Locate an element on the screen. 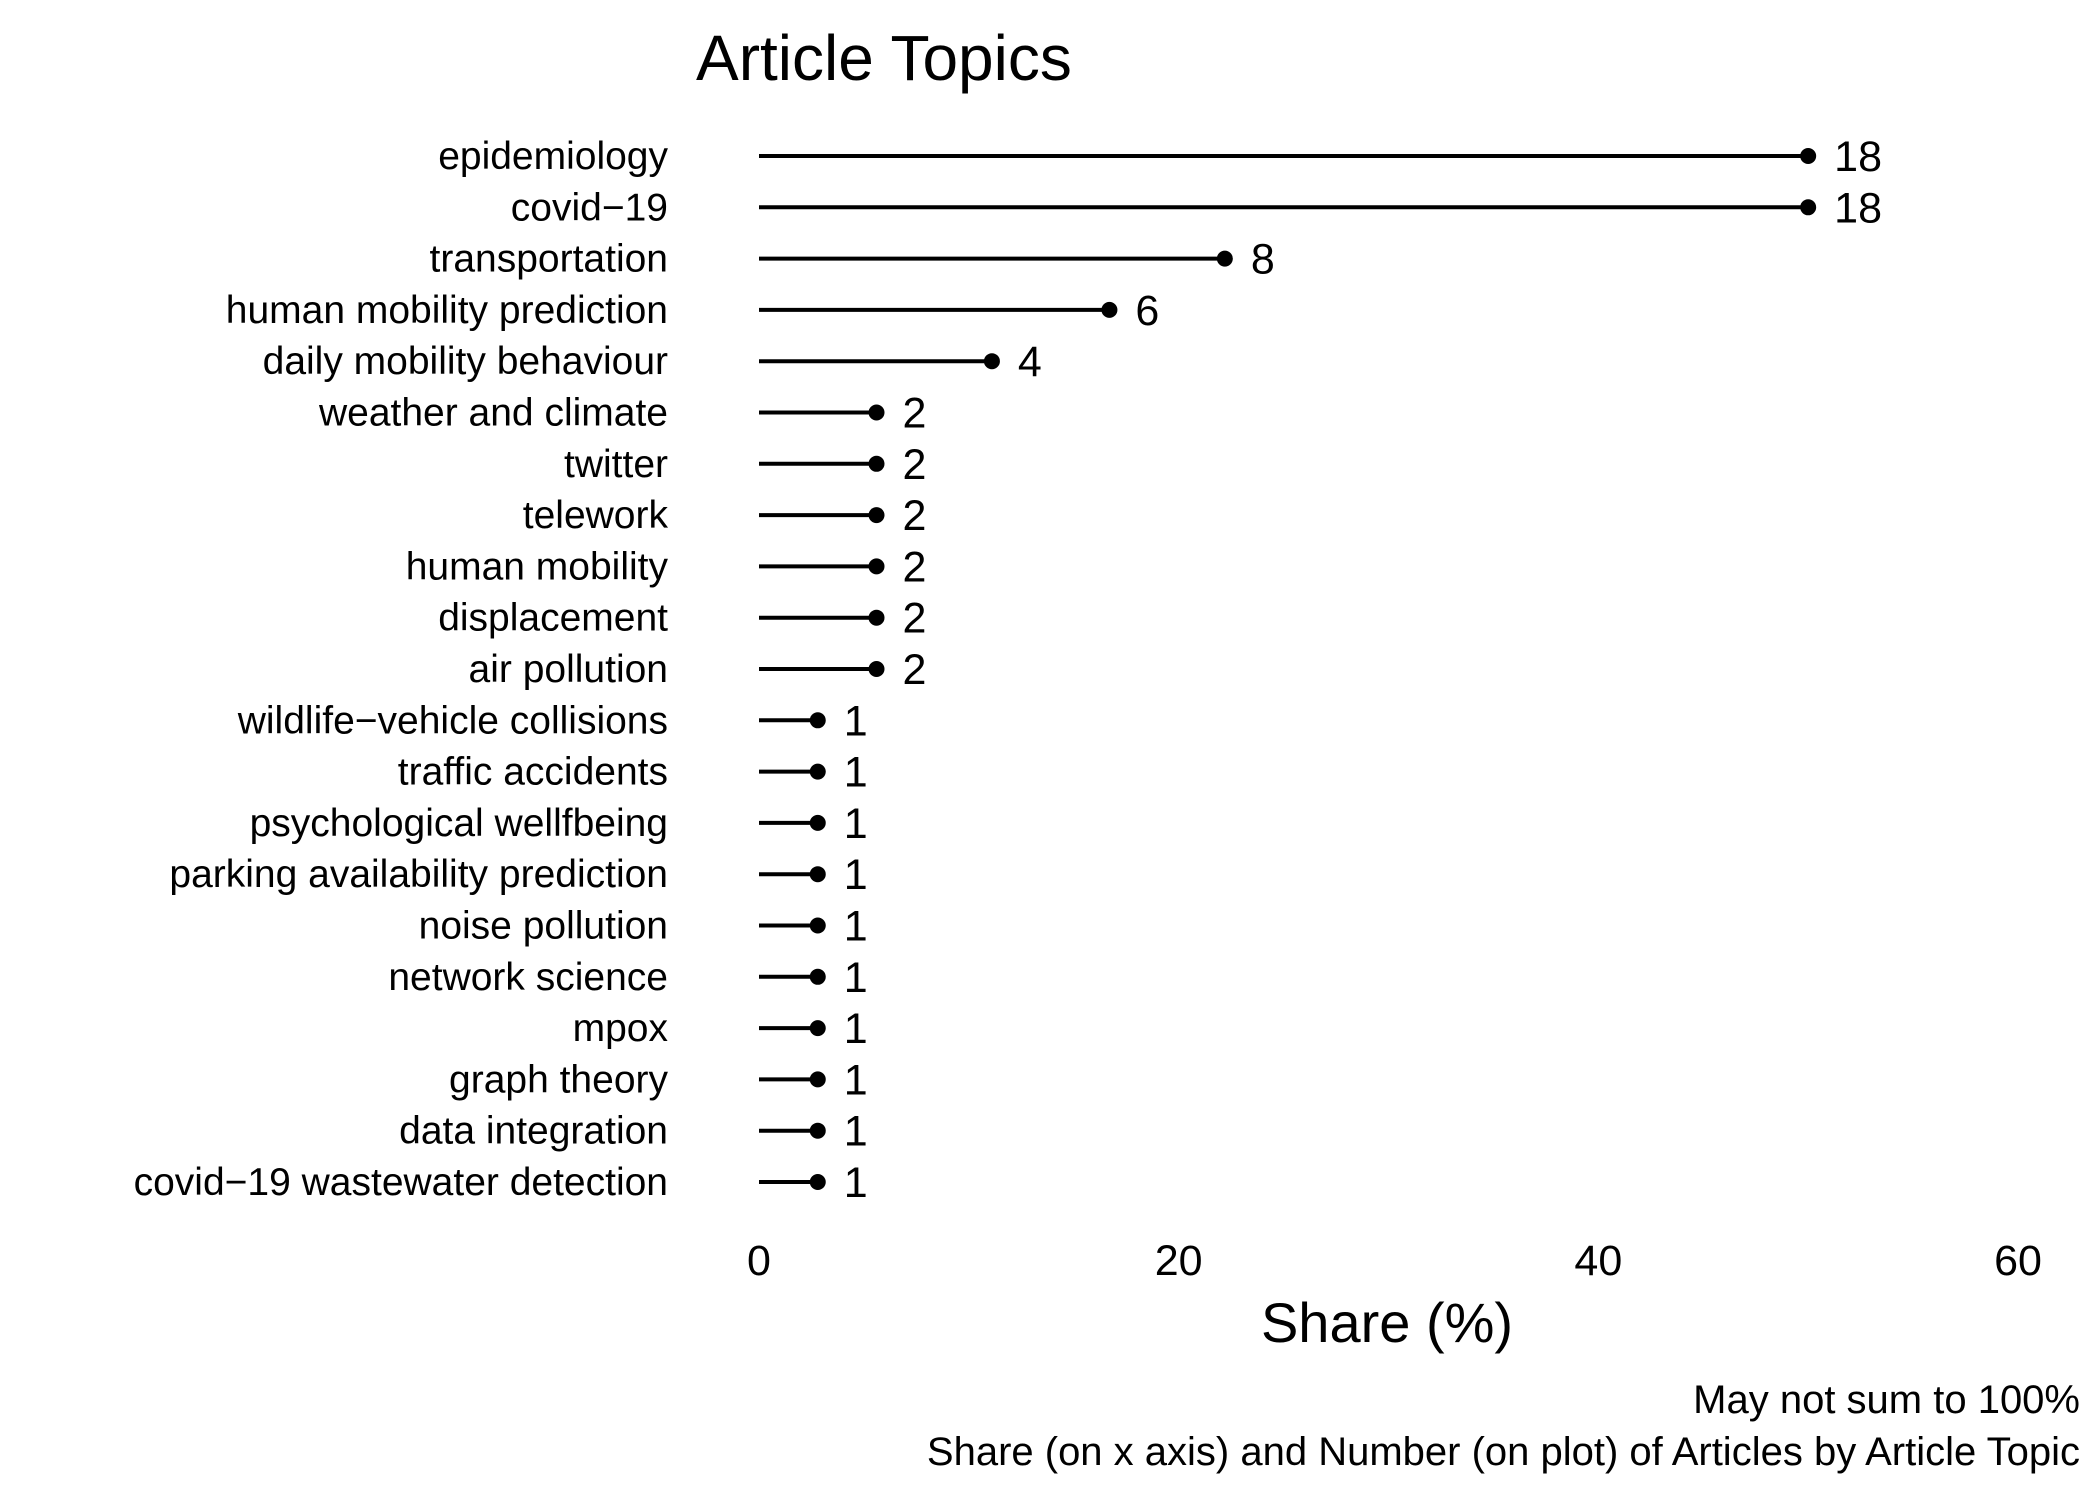  category-label: wildlife−vehicle collisions is located at coordinates (452, 720).